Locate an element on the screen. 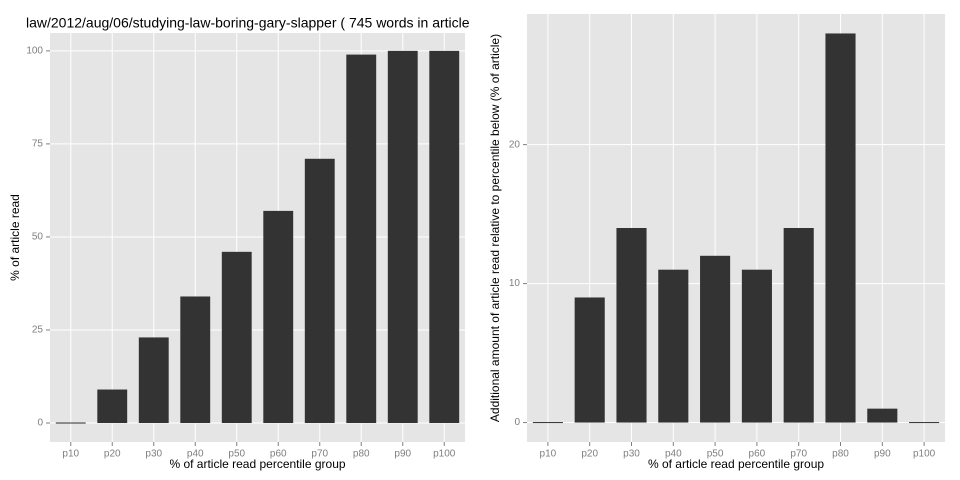 This screenshot has width=960, height=480. y-tick-label: 50 is located at coordinates (38, 237).